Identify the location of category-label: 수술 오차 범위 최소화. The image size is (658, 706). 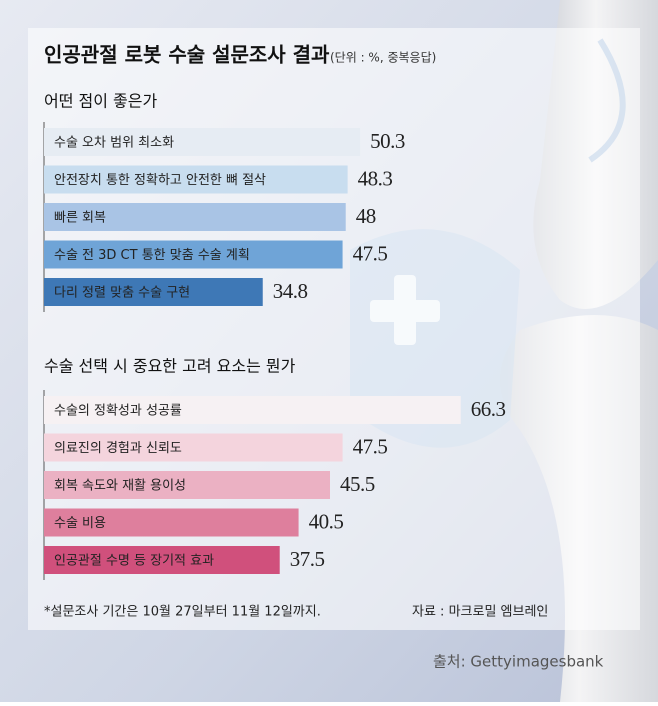
(114, 143).